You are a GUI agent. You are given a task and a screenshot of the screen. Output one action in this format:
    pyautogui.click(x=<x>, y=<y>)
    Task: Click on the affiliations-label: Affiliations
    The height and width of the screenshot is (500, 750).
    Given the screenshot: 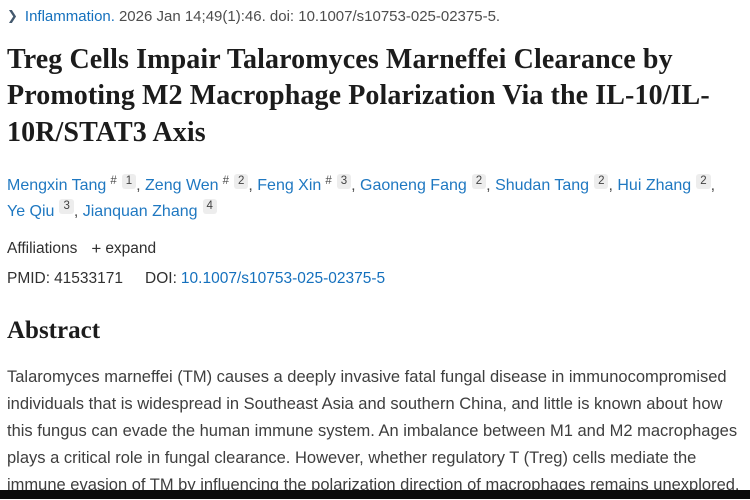 What is the action you would take?
    pyautogui.click(x=42, y=249)
    